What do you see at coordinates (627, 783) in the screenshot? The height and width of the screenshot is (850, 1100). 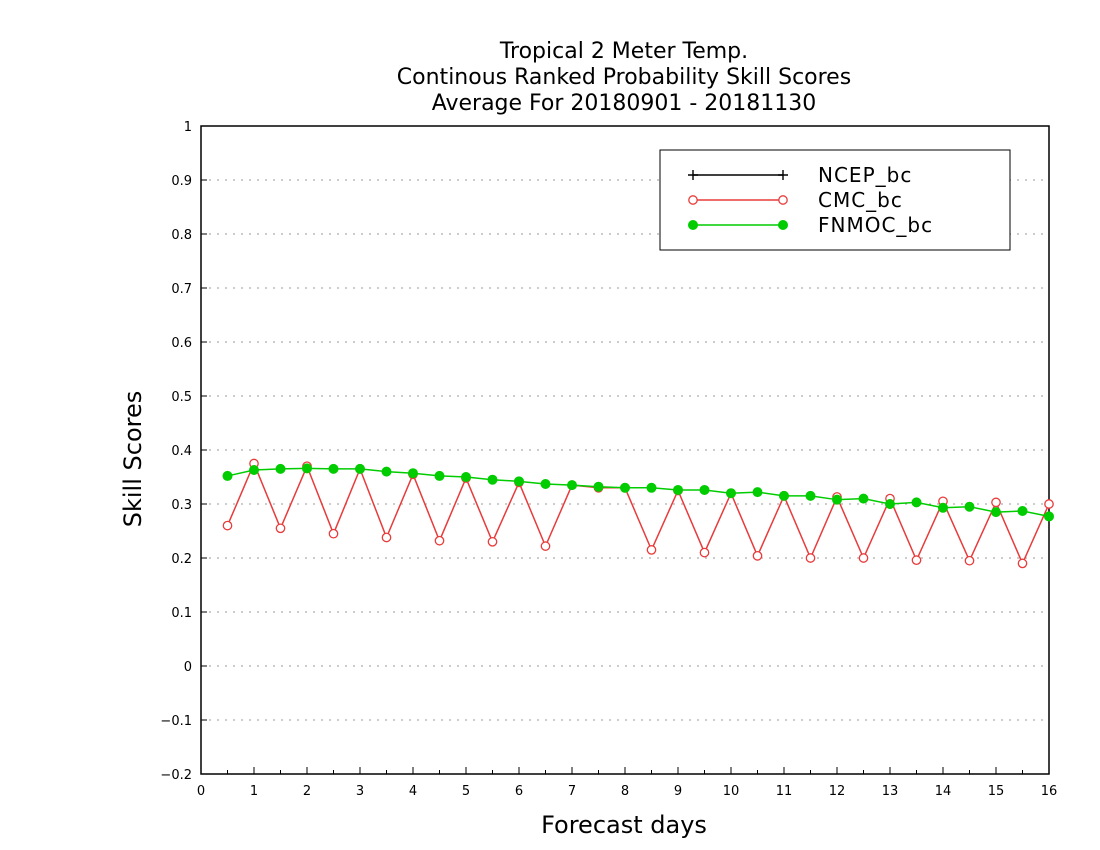 I see `x-axis: 0 1 2 3 4 5 6 7 8 9 10 11 12 13 14 15 16` at bounding box center [627, 783].